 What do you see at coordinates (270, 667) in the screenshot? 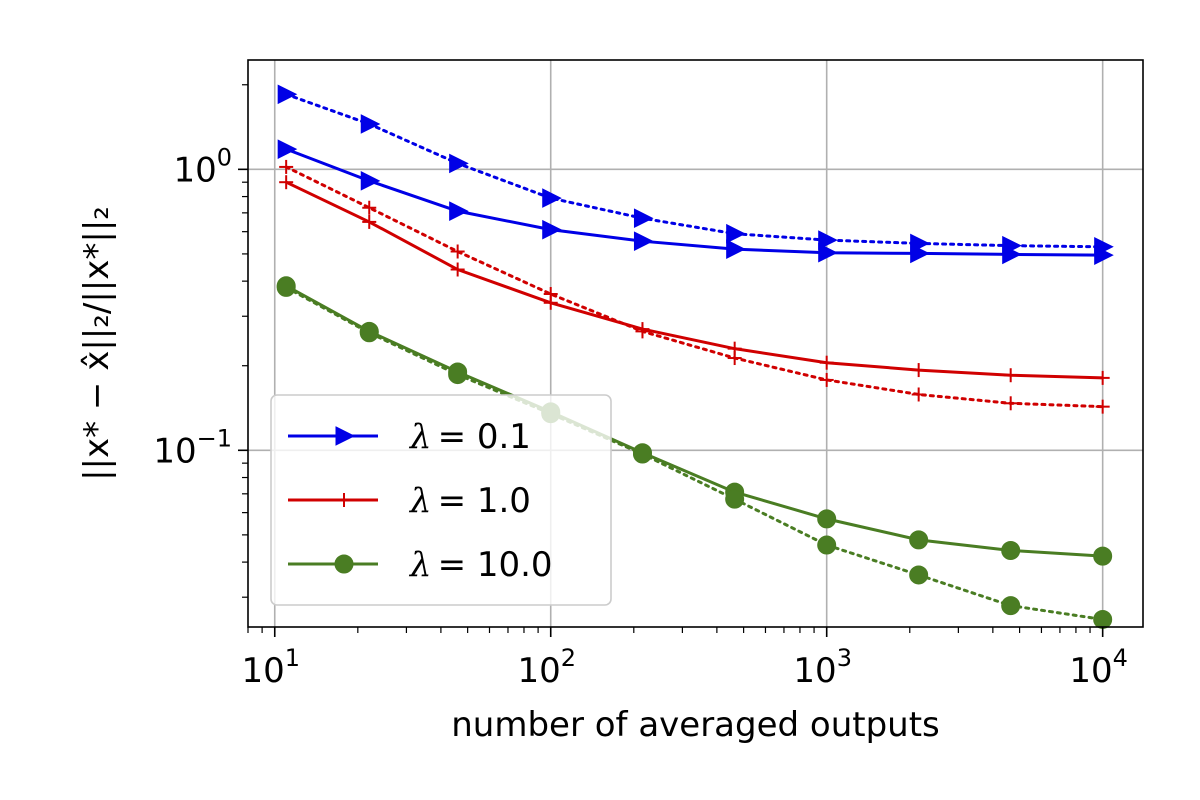
I see `x-tick-label: 10¹` at bounding box center [270, 667].